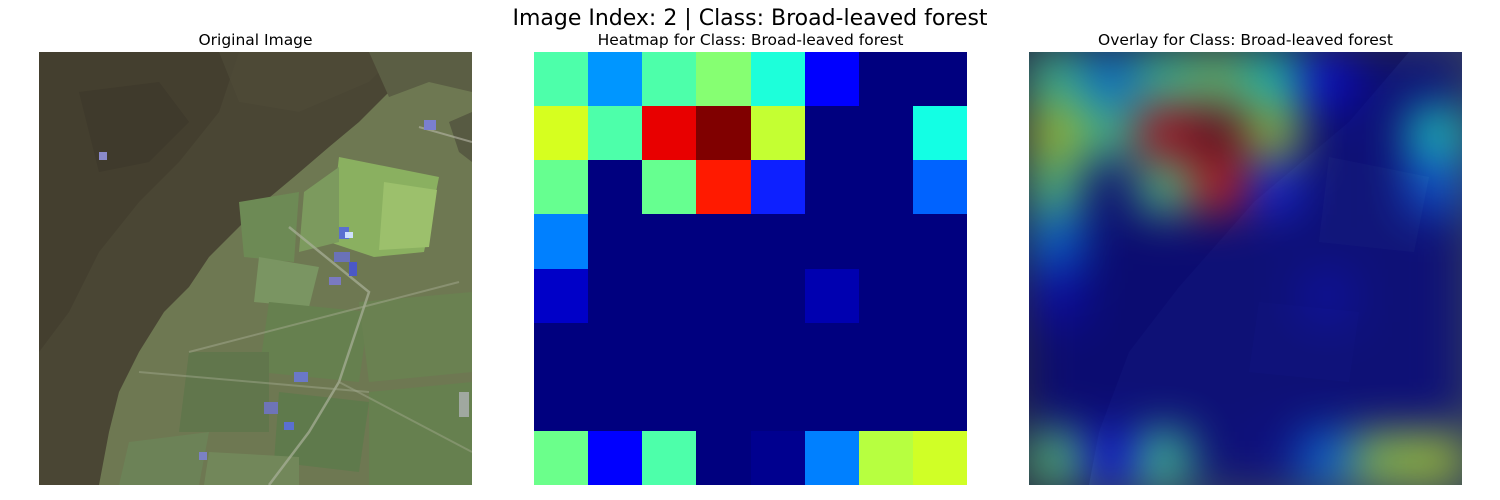 The image size is (1500, 500). What do you see at coordinates (1218, 187) in the screenshot?
I see `overlay-cell-r2-c3` at bounding box center [1218, 187].